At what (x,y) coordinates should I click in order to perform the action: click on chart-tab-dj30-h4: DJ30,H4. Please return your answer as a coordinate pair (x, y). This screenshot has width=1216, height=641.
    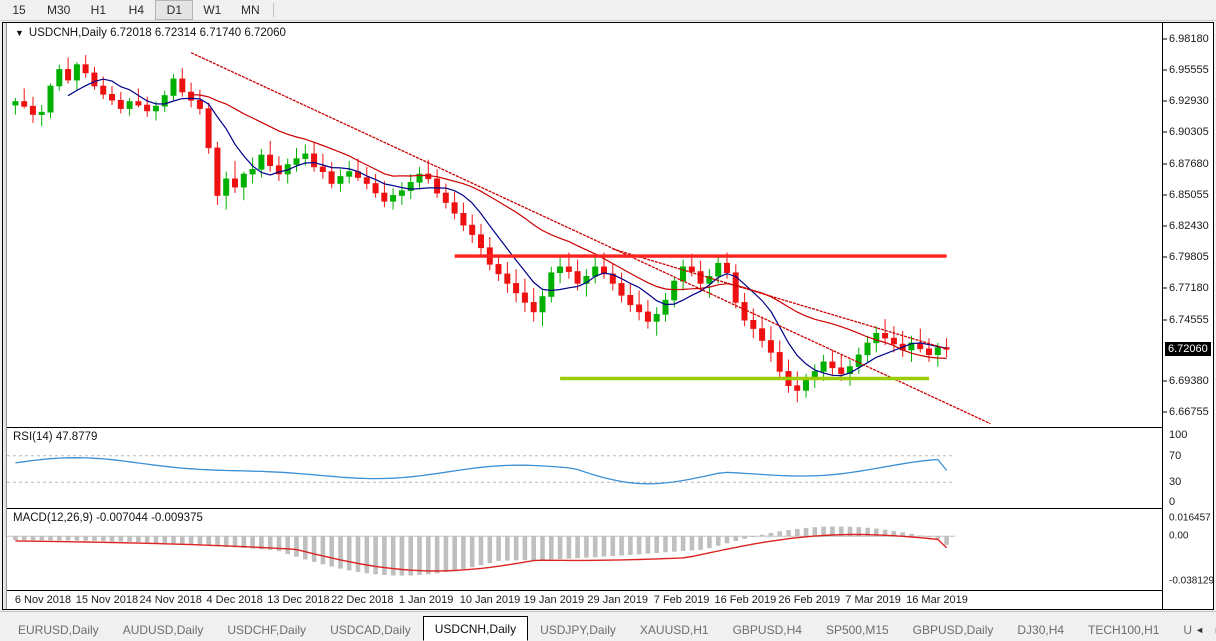
    Looking at the image, I should click on (1041, 630).